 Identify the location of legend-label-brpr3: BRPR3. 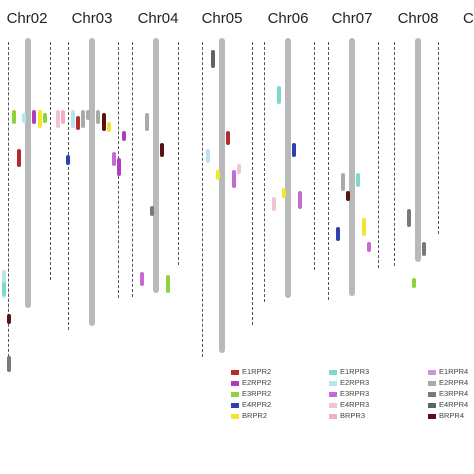
(353, 415).